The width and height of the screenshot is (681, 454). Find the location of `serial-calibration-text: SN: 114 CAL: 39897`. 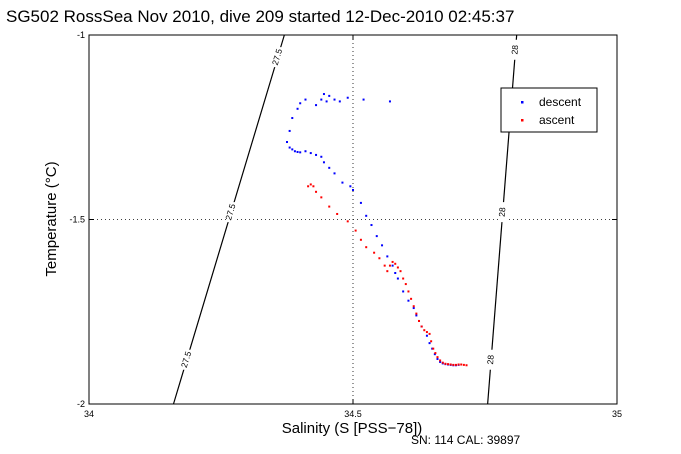

serial-calibration-text: SN: 114 CAL: 39897 is located at coordinates (466, 440).